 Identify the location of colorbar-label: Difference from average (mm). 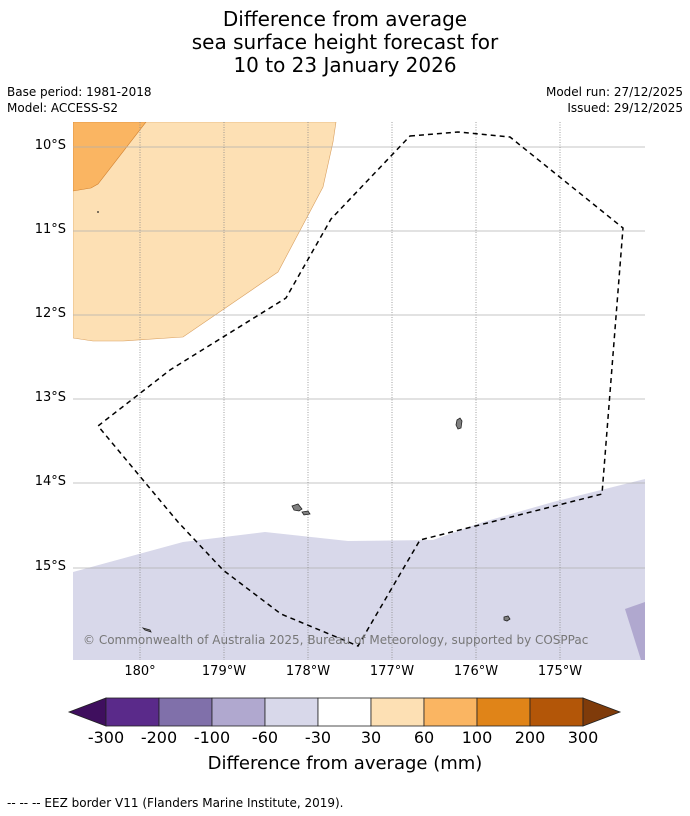
(345, 763).